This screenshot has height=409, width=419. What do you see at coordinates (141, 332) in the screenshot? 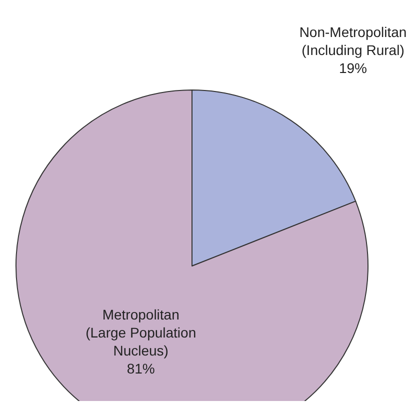
I see `slice-label: Metropolitan (Large Population Nucleus)` at bounding box center [141, 332].